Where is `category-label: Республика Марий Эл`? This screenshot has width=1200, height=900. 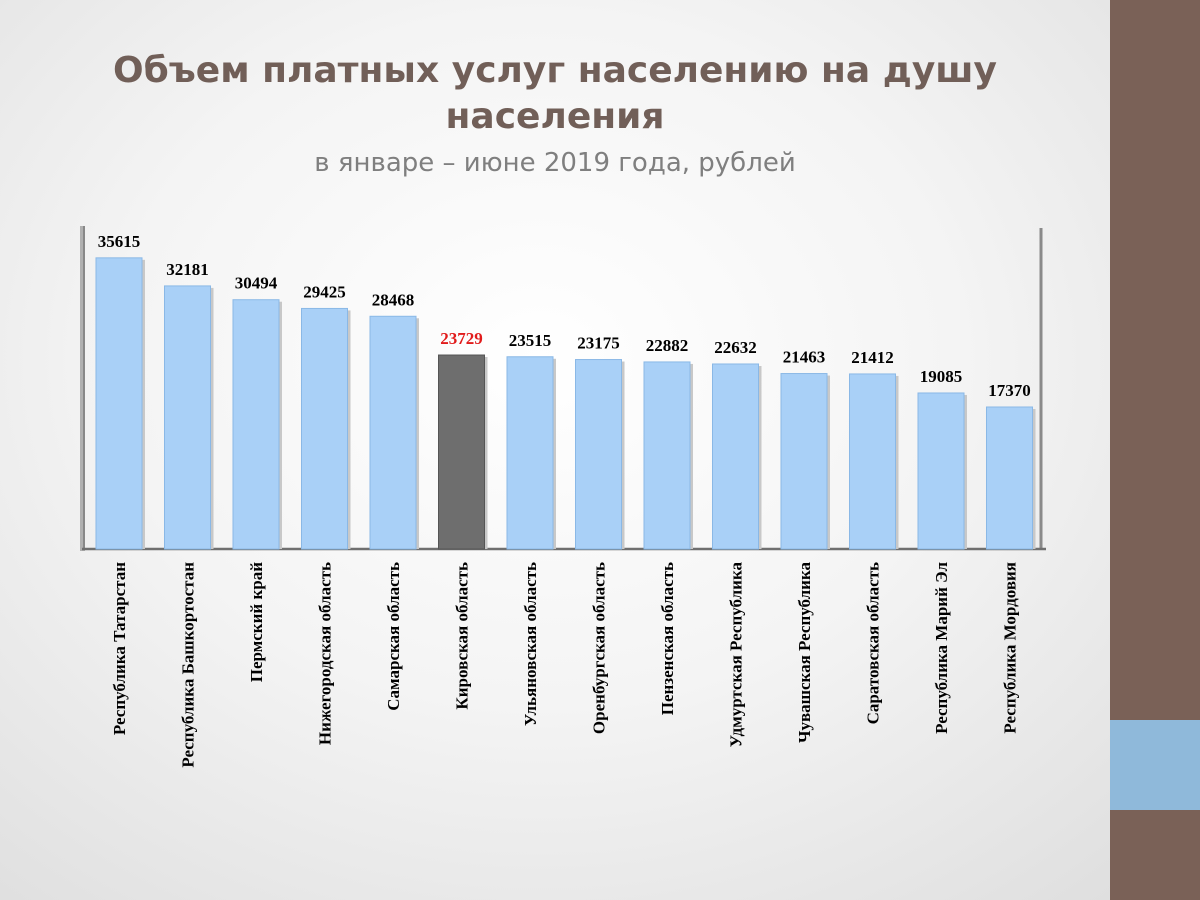 category-label: Республика Марий Эл is located at coordinates (941, 648).